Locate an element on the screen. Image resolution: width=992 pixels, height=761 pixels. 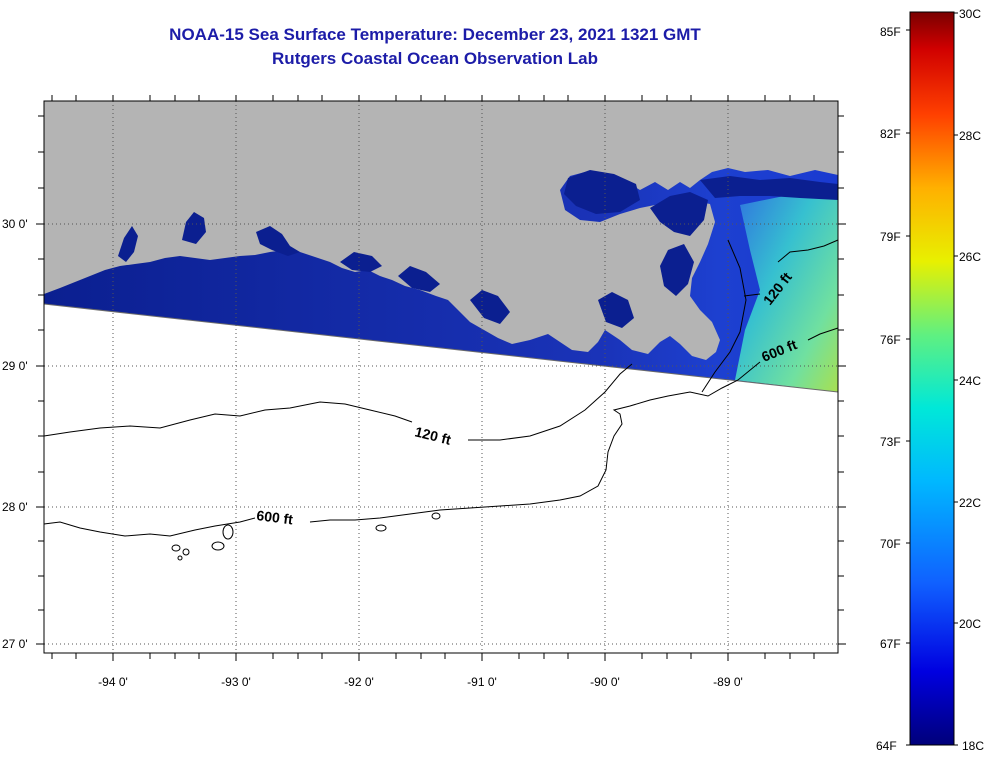
mississippi-sound is located at coordinates (769, 188).